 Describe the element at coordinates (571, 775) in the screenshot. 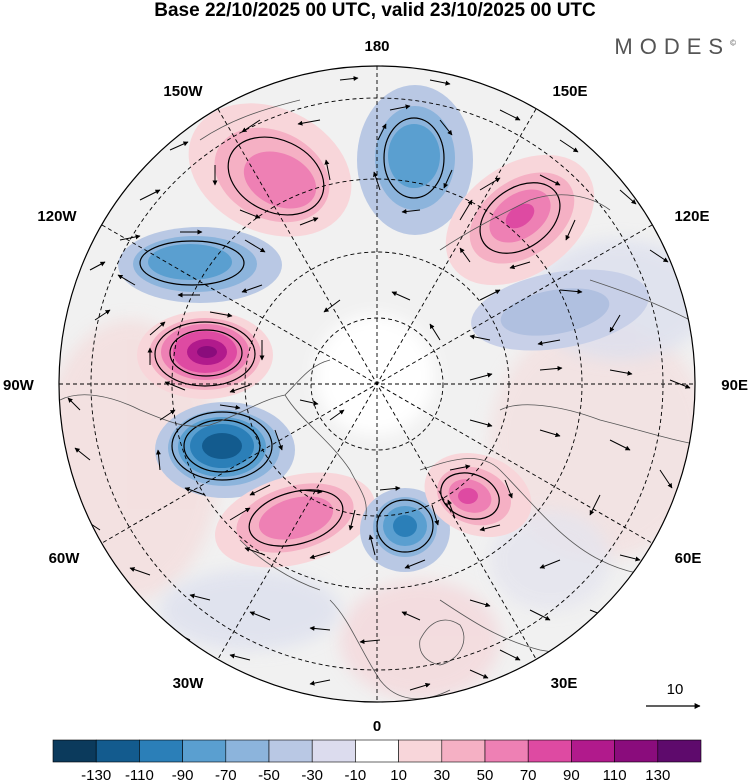

I see `colorbar-tick-label: 90` at that location.